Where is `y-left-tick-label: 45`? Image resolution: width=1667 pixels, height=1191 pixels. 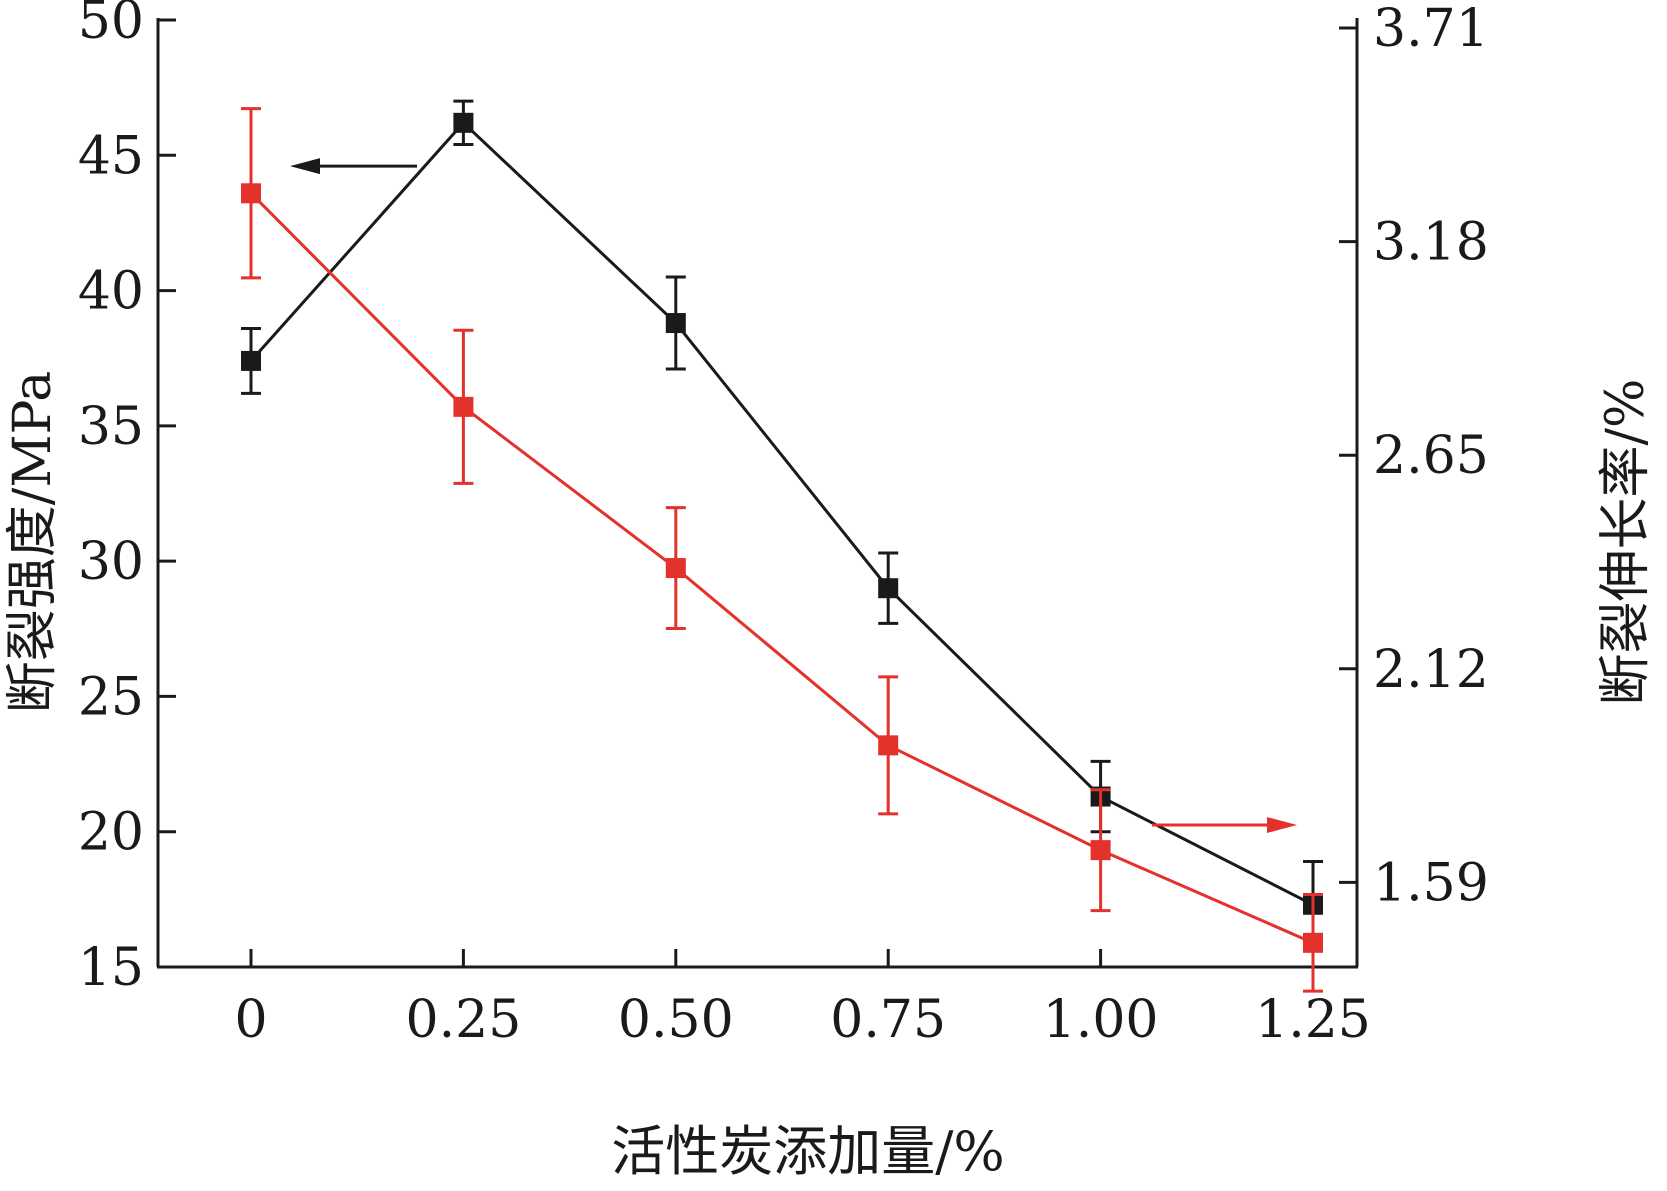
y-left-tick-label: 45 is located at coordinates (111, 156).